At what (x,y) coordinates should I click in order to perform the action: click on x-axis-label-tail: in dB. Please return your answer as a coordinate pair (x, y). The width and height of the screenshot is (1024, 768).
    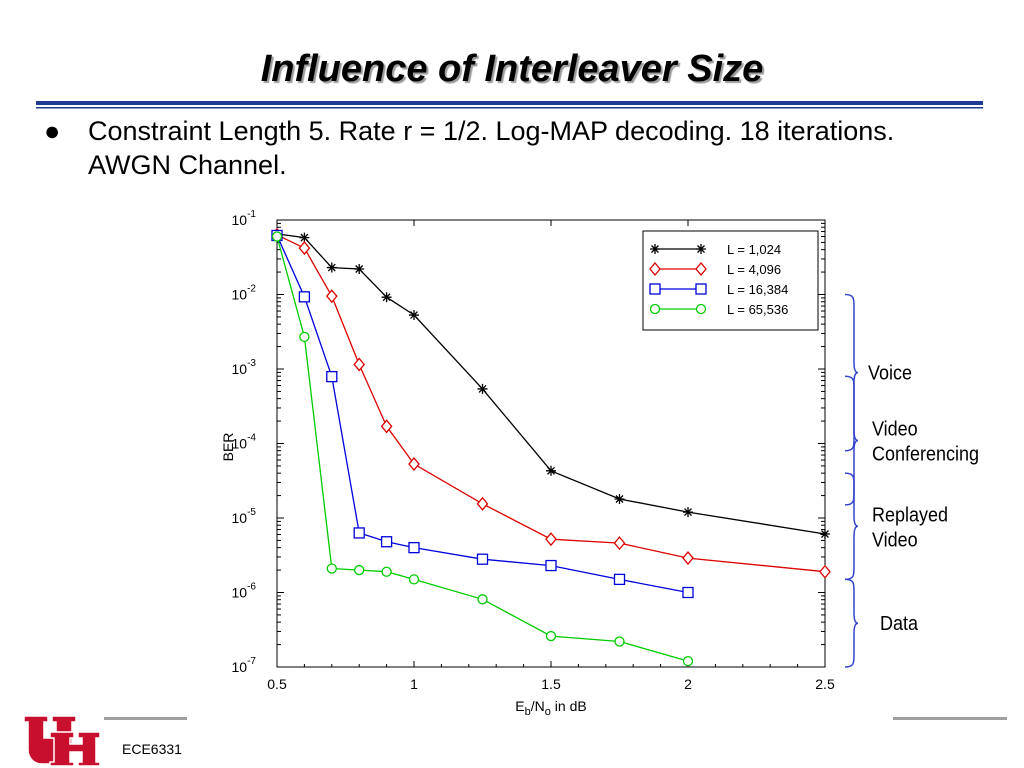
    Looking at the image, I should click on (569, 706).